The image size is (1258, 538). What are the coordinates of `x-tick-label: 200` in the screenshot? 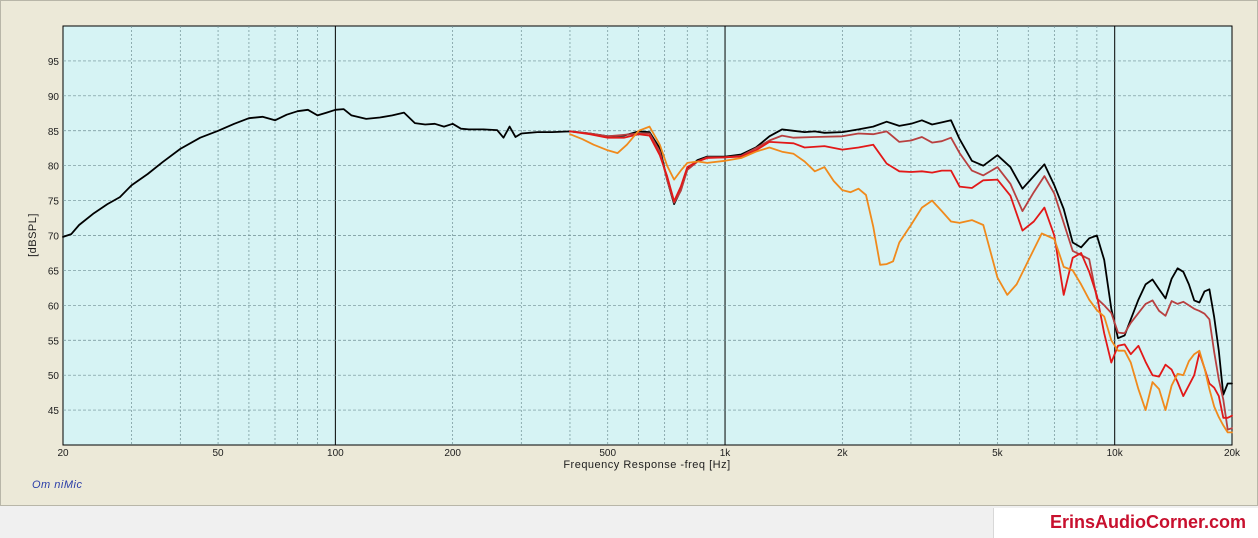 It's located at (452, 453).